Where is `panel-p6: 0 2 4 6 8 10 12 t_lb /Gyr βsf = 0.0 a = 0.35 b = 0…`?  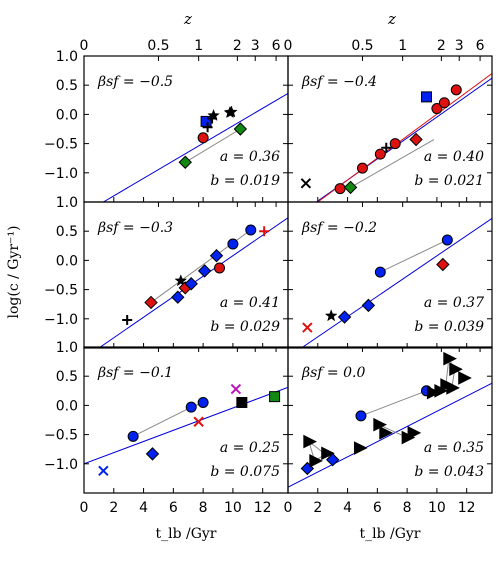
panel-p6: 0 2 4 6 8 10 12 t_lb /Gyr βsf = 0.0 a = 0.35 b = 0… is located at coordinates (388, 444).